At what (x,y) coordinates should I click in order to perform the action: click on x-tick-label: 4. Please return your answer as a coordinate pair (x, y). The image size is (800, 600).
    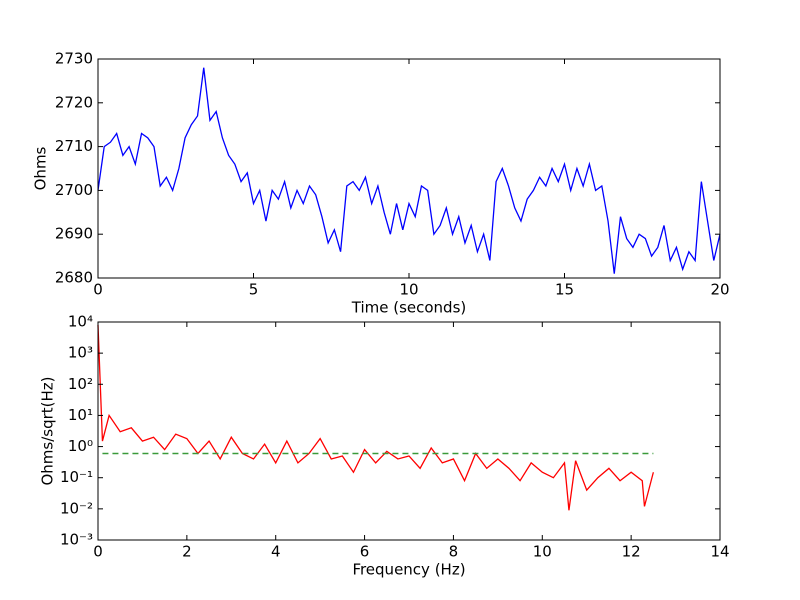
    Looking at the image, I should click on (276, 552).